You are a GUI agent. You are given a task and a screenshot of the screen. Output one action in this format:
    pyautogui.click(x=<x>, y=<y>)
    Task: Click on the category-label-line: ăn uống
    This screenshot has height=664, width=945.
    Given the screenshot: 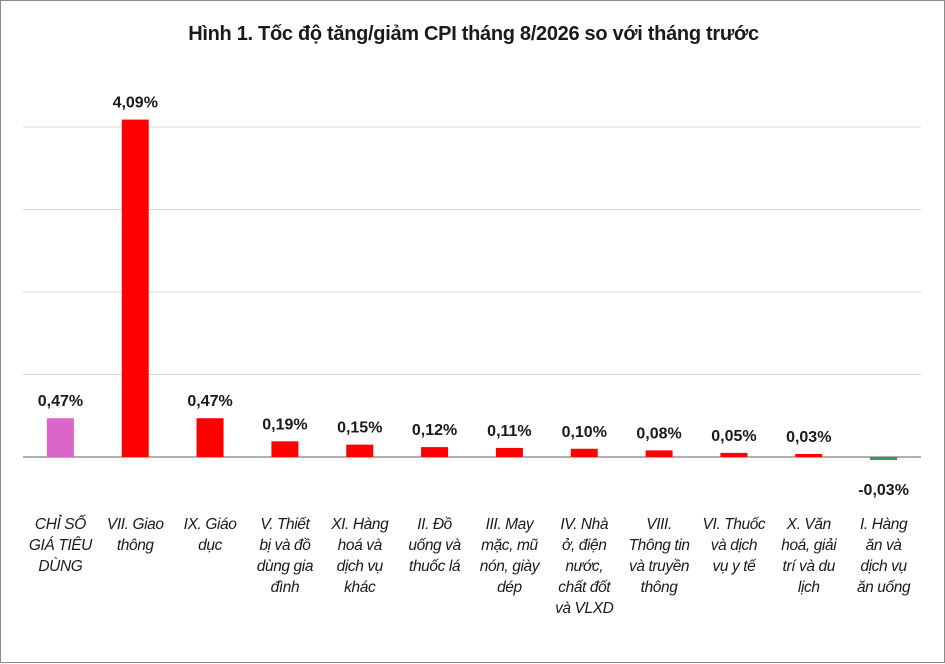 What is the action you would take?
    pyautogui.click(x=883, y=587)
    